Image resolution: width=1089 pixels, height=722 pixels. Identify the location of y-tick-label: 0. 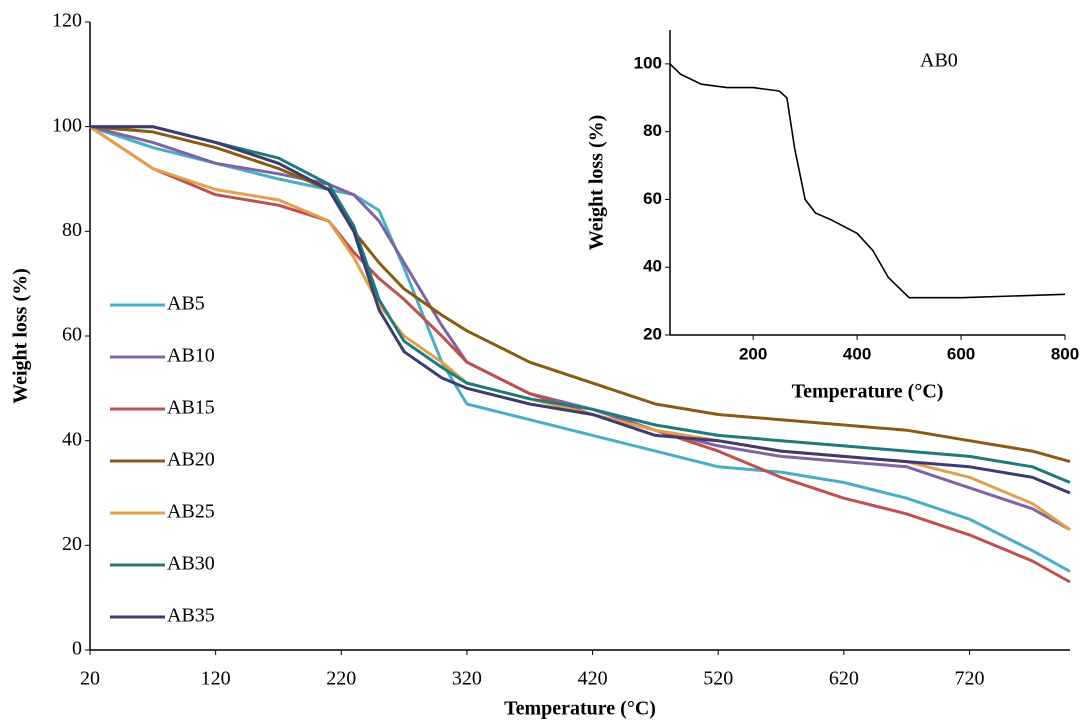
(77, 649).